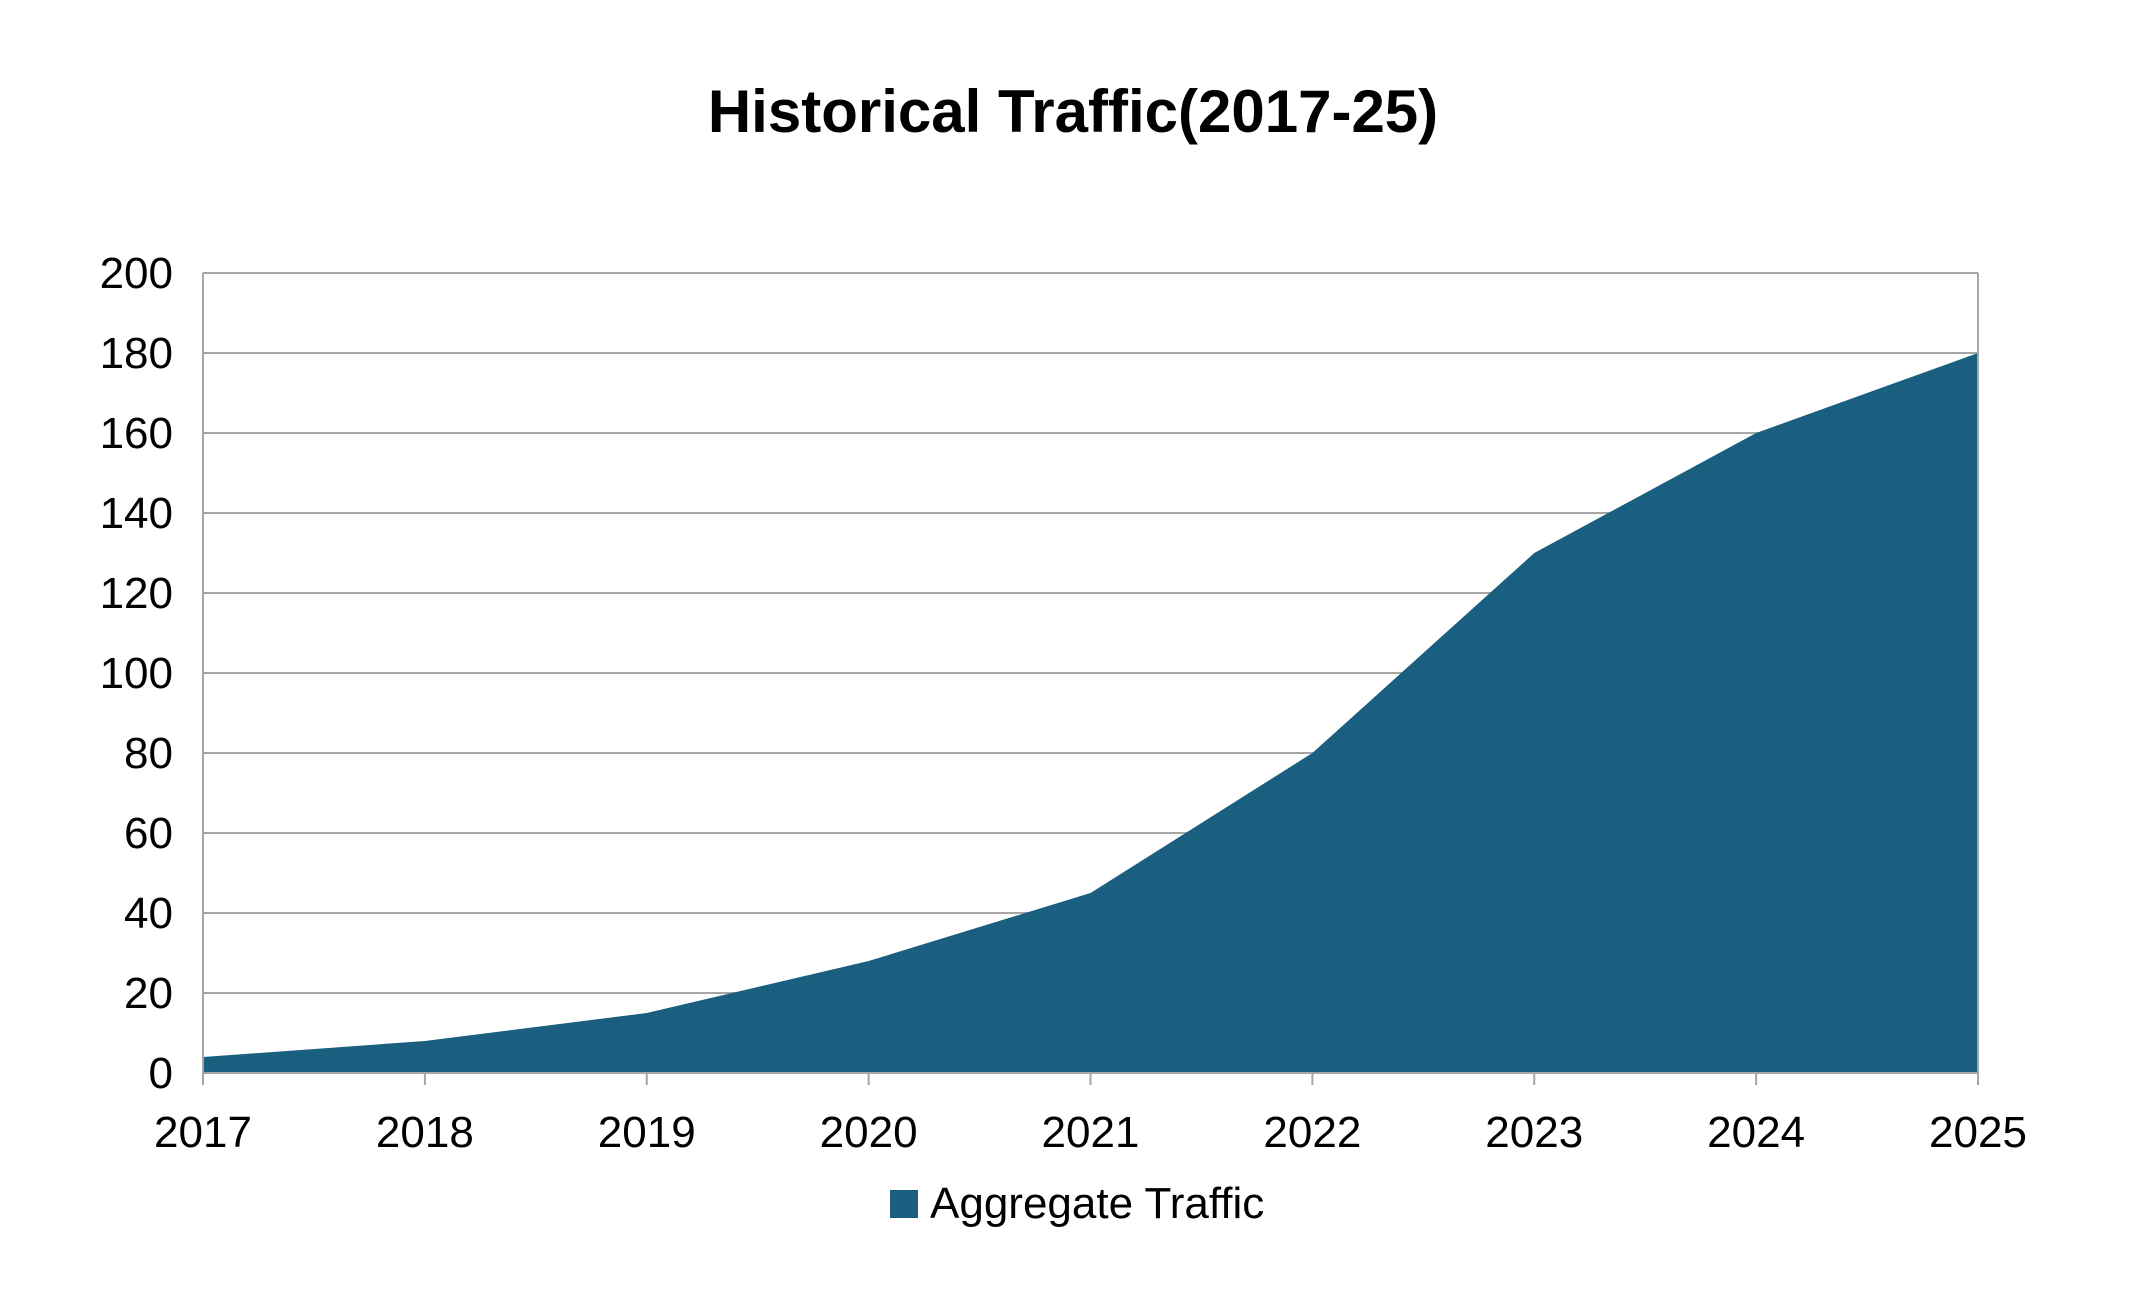 This screenshot has height=1293, width=2147. What do you see at coordinates (136, 433) in the screenshot?
I see `y-tick-label: 160` at bounding box center [136, 433].